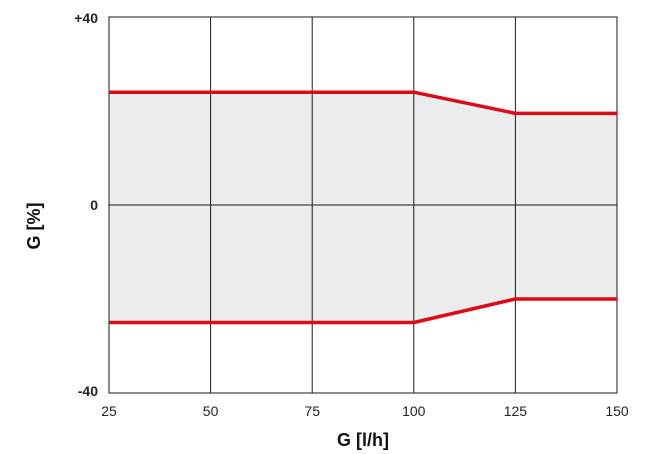 The image size is (645, 454). What do you see at coordinates (617, 411) in the screenshot?
I see `x-tick-label: 150` at bounding box center [617, 411].